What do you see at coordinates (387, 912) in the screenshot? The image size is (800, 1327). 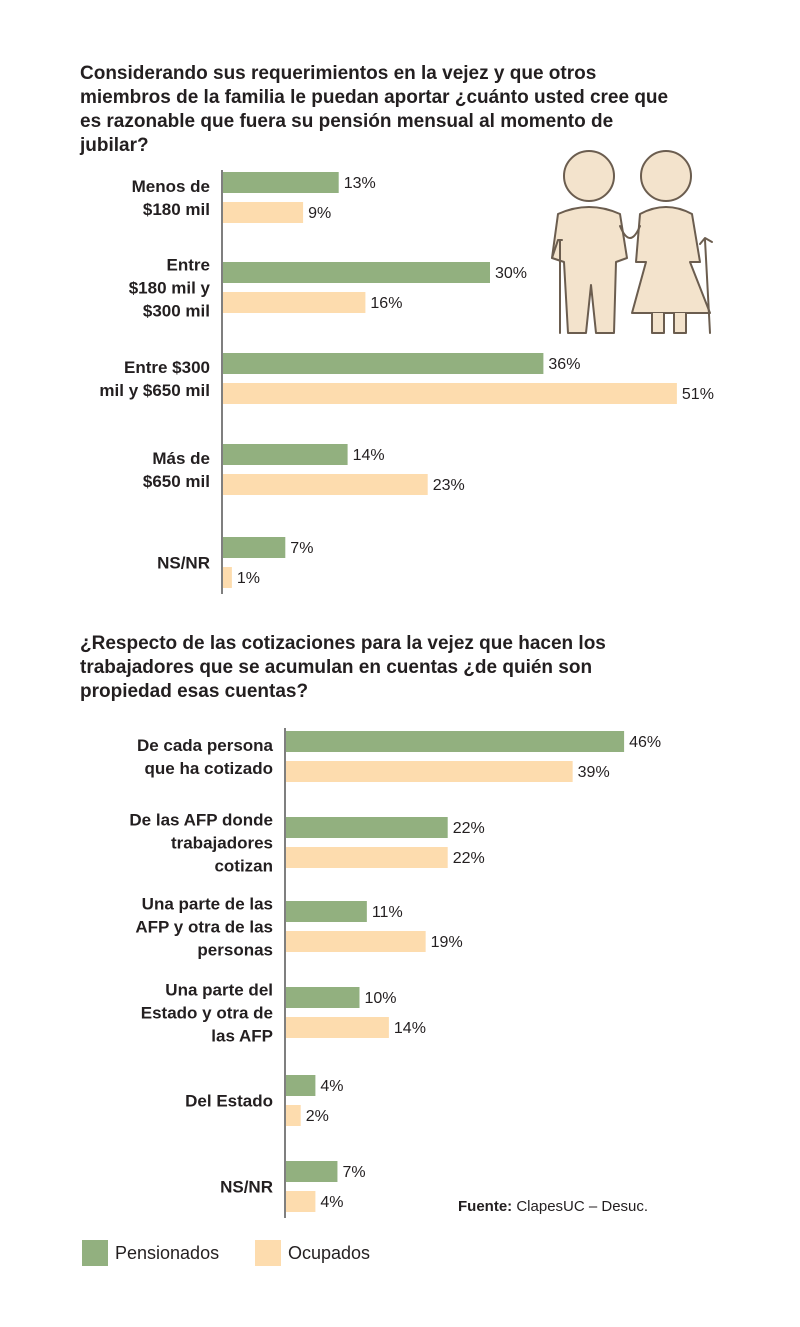 I see `value-label: 11%` at bounding box center [387, 912].